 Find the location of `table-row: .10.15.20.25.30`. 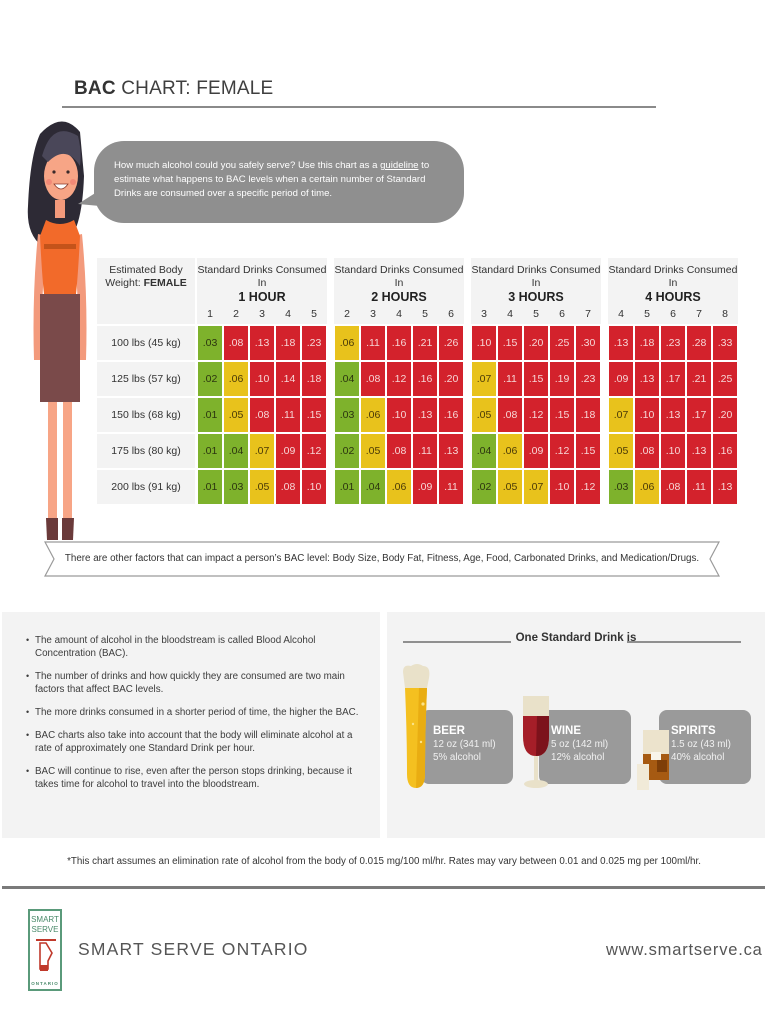

table-row: .10.15.20.25.30 is located at coordinates (536, 342).